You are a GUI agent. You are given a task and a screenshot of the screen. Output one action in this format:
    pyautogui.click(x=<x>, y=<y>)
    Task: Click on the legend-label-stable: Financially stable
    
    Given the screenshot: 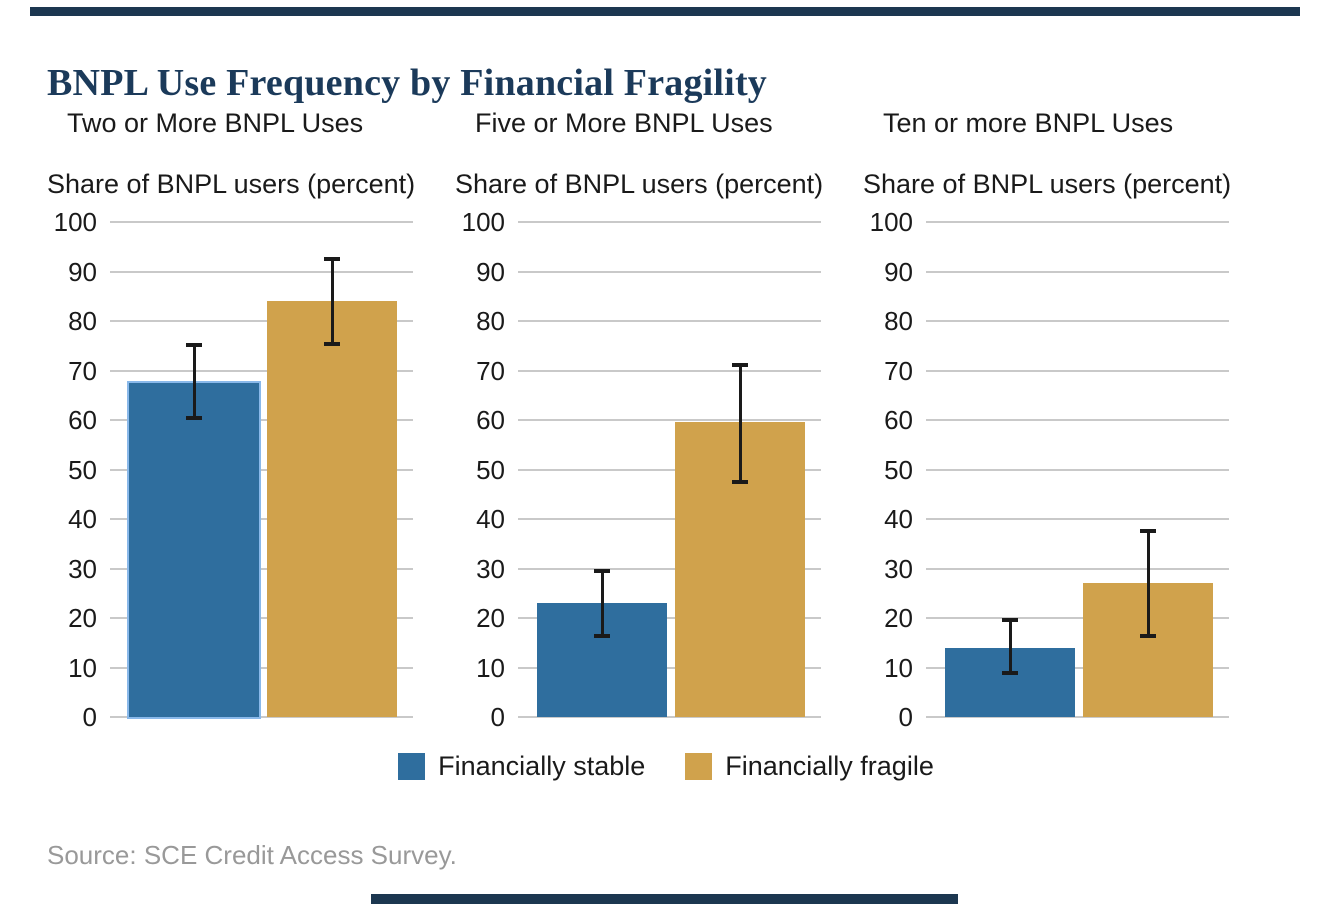 What is the action you would take?
    pyautogui.click(x=542, y=766)
    